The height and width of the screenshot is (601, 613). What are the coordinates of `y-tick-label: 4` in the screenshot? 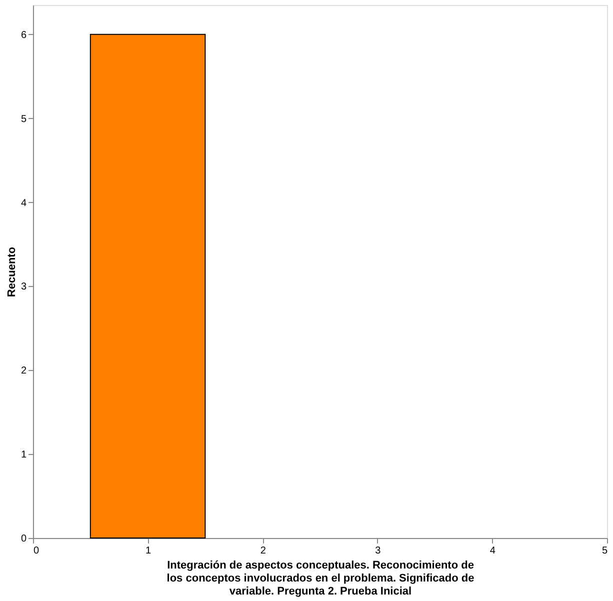 It's located at (23, 203).